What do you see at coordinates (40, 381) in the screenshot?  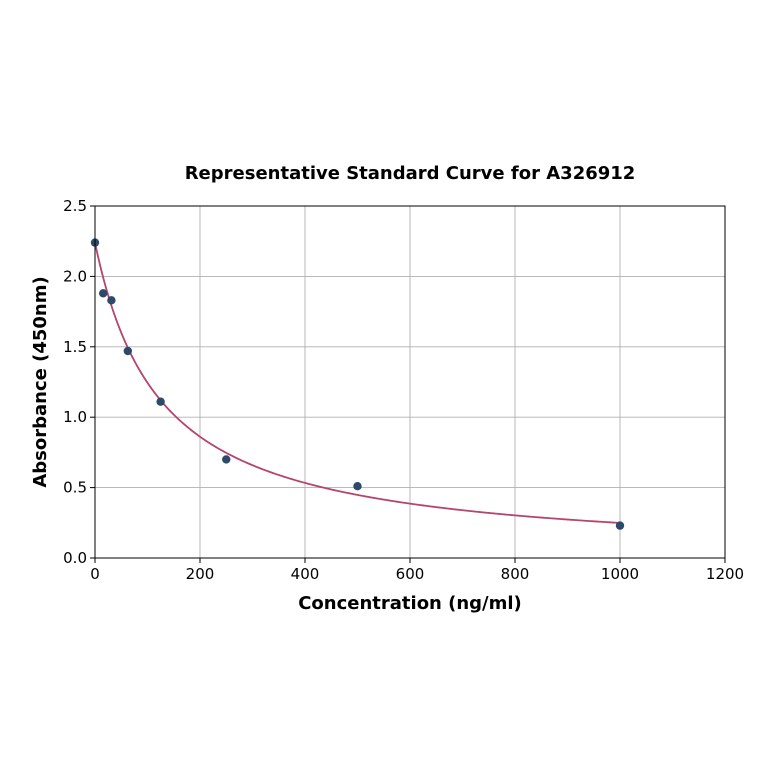 I see `y-axis-label: Absorbance (450nm)` at bounding box center [40, 381].